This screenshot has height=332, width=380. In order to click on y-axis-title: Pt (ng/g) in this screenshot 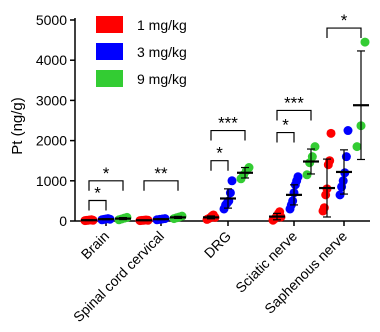, I will do `click(17, 126)`.